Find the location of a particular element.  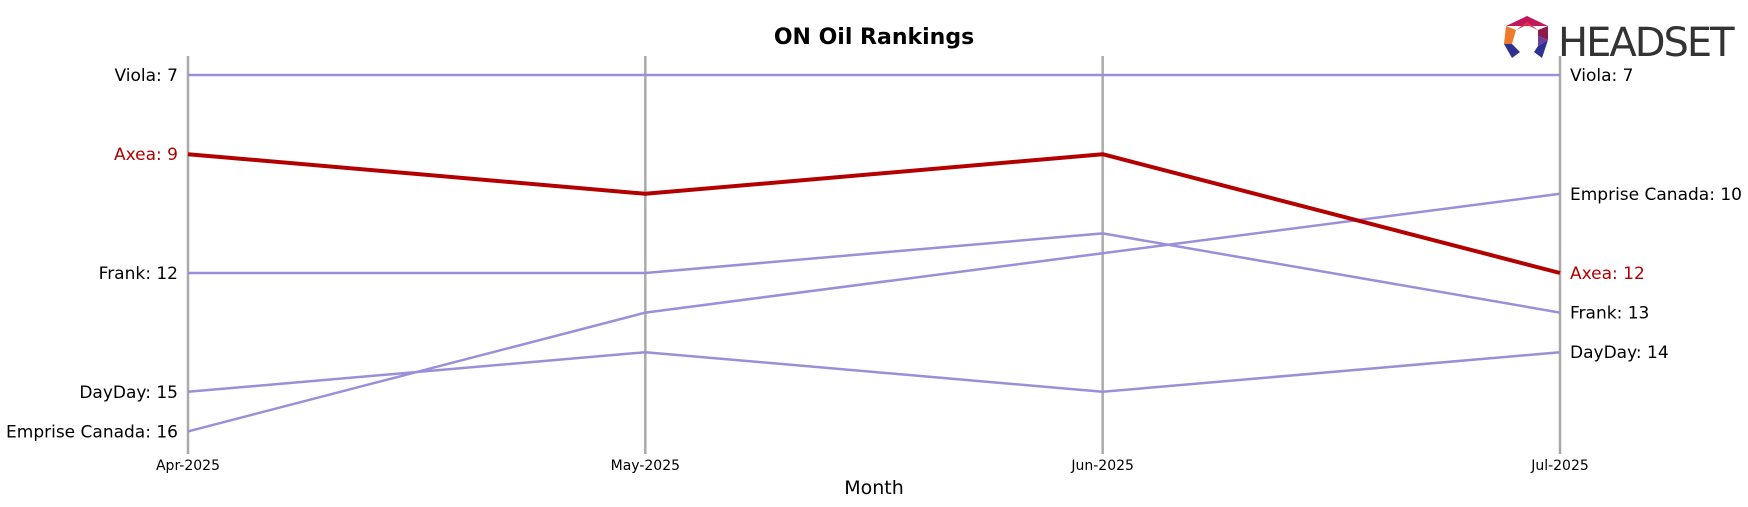

x-tick-label: Jun-2025 is located at coordinates (1102, 466).